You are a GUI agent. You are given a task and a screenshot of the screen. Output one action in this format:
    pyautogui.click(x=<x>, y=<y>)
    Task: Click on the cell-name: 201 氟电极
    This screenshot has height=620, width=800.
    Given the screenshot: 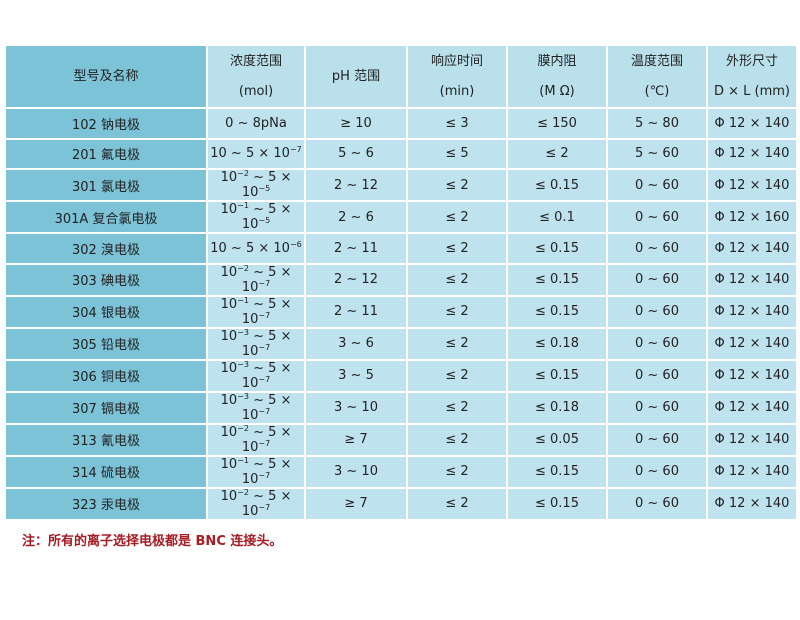 What is the action you would take?
    pyautogui.click(x=106, y=153)
    